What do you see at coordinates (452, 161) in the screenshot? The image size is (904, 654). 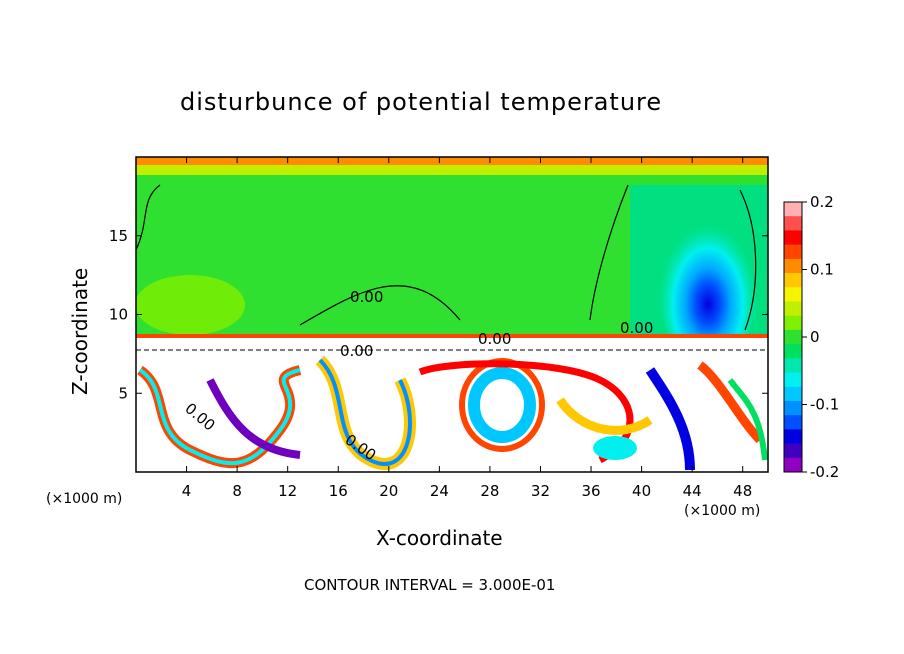 I see `top-band` at bounding box center [452, 161].